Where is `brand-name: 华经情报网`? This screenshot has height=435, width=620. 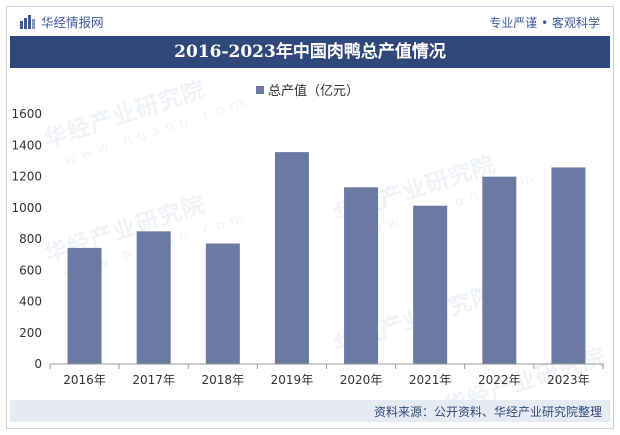
brand-name: 华经情报网 is located at coordinates (72, 22).